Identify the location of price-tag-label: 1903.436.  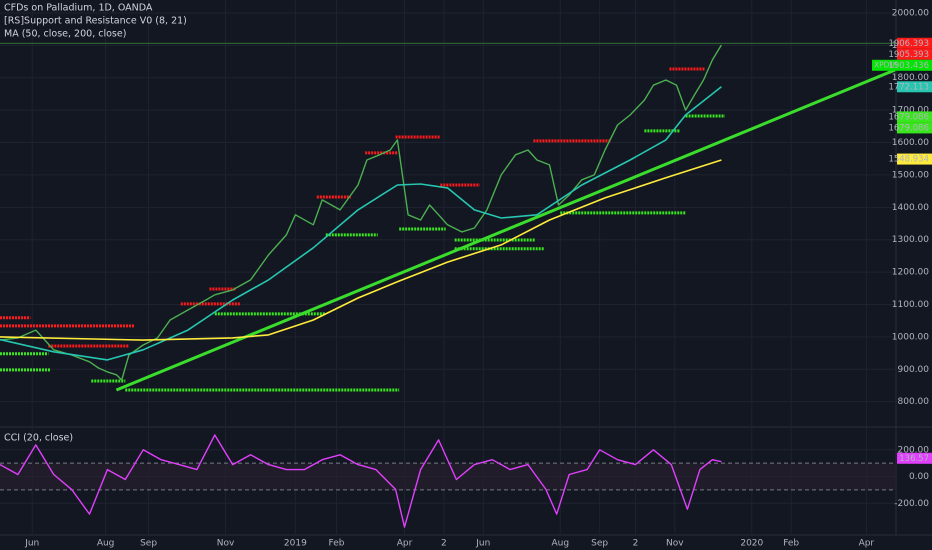
(908, 66).